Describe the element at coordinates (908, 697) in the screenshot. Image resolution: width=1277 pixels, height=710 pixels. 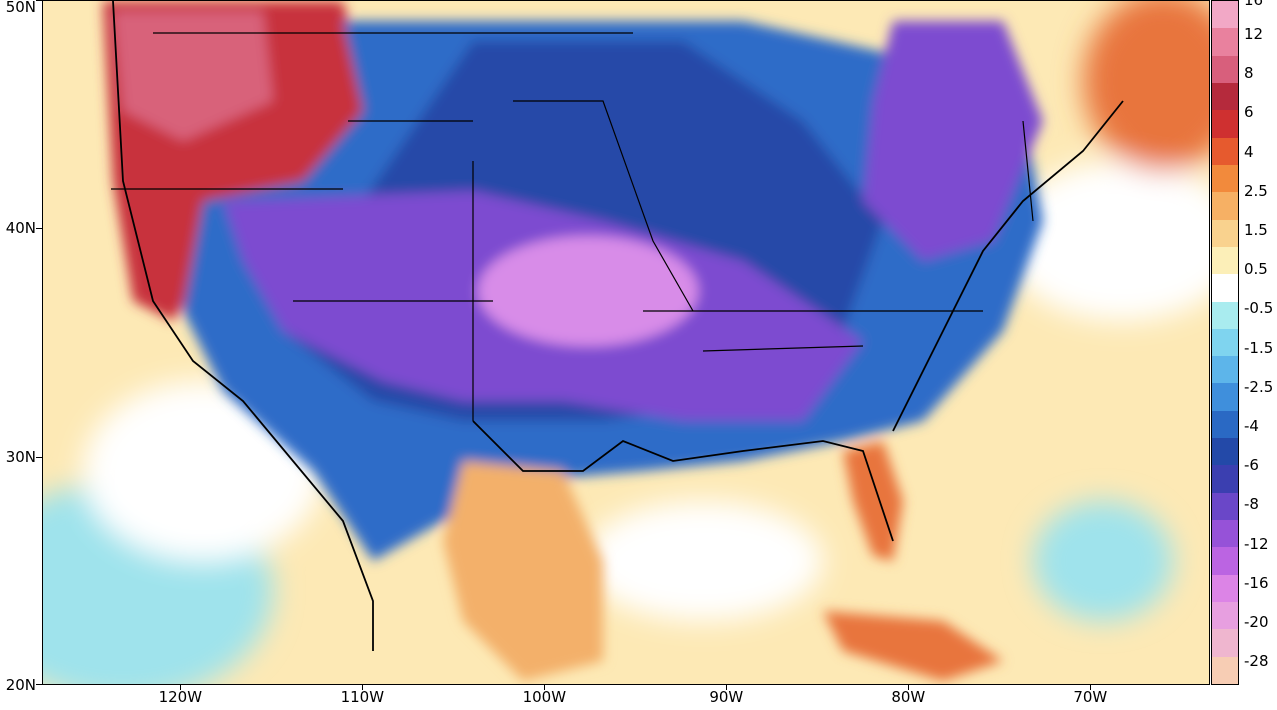
I see `lon-label-80W: 80W` at that location.